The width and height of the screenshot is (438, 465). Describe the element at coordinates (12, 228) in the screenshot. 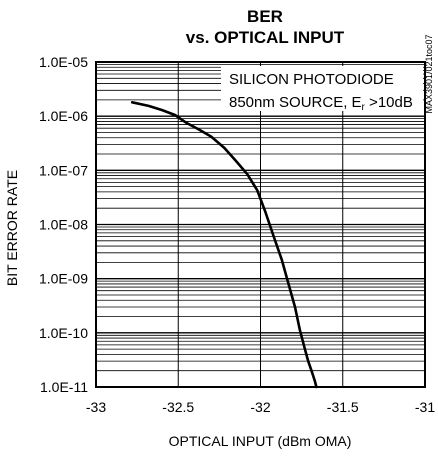

I see `y-axis-label: BIT ERROR RATE` at that location.